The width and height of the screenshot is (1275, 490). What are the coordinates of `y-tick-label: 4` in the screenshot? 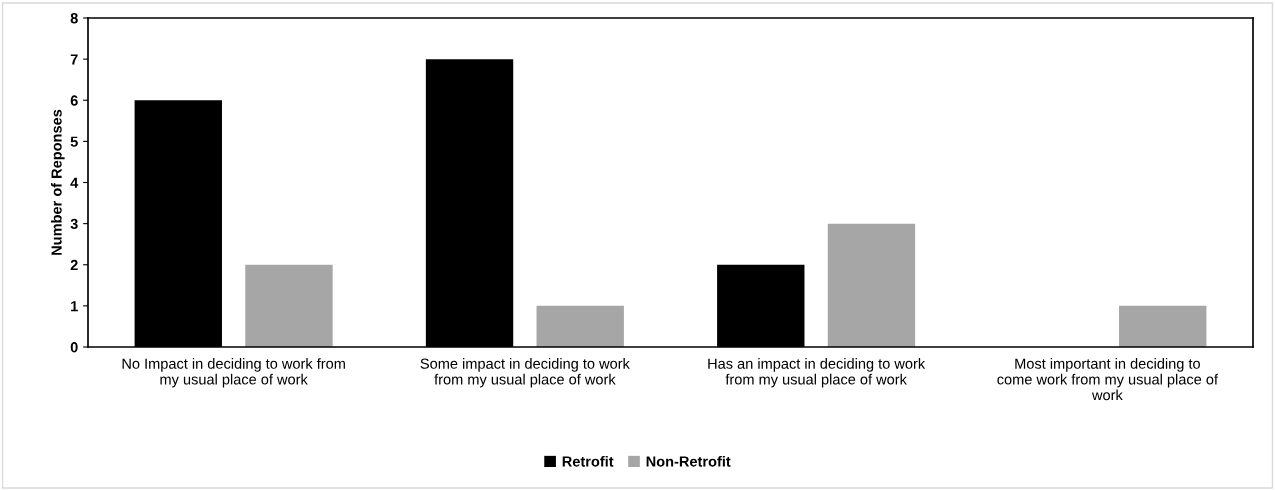 It's located at (74, 182).